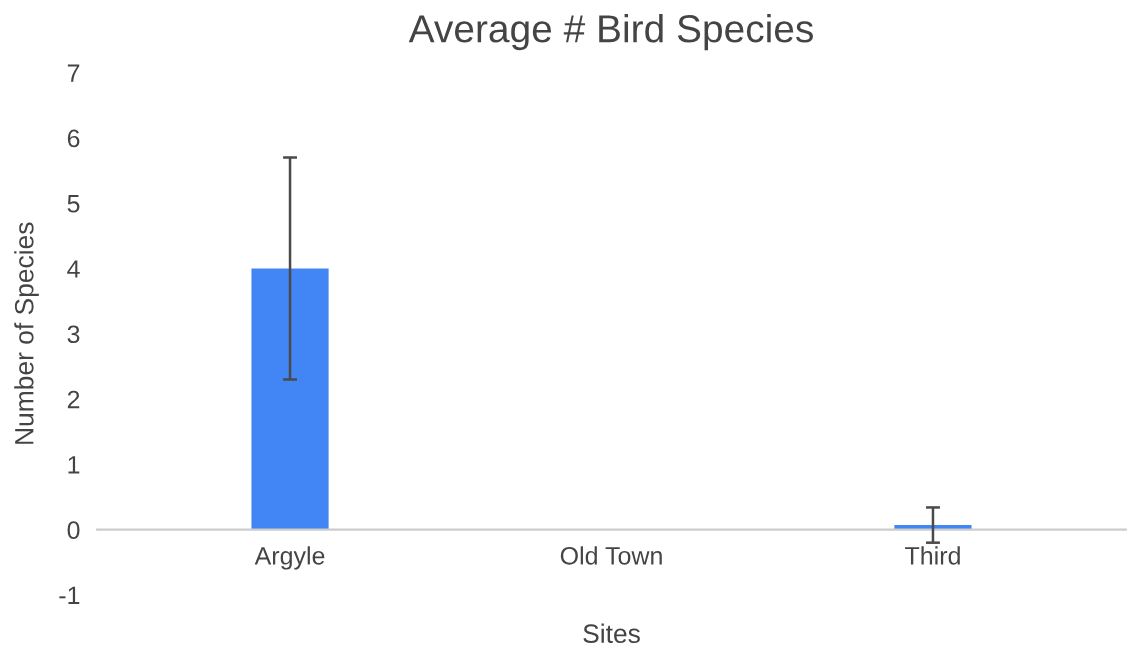 The image size is (1143, 661). What do you see at coordinates (73, 204) in the screenshot?
I see `y-tick-label: 5` at bounding box center [73, 204].